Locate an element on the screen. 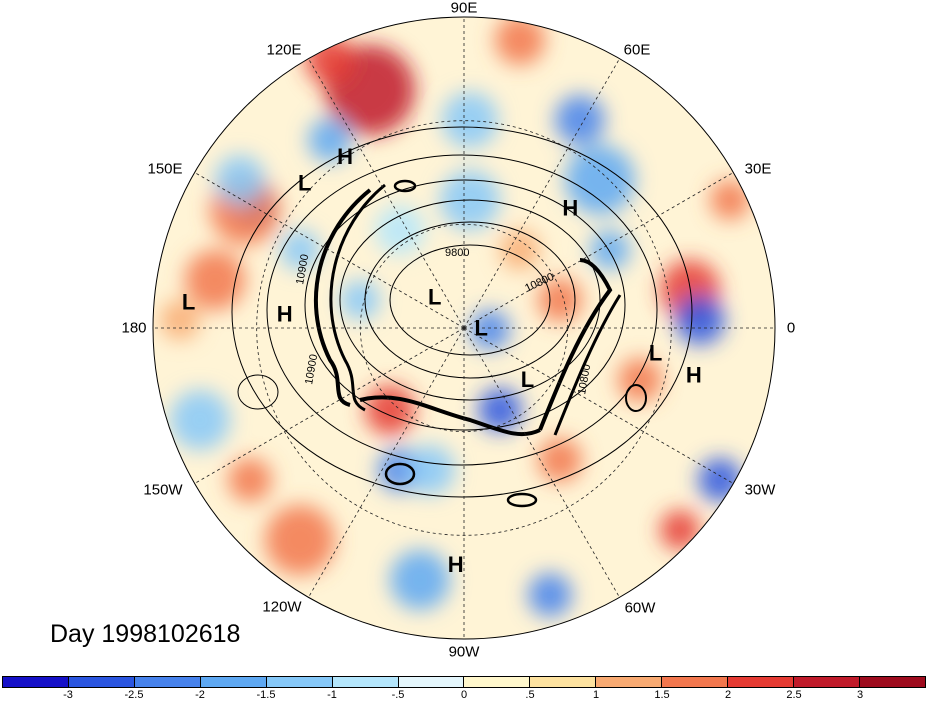  colorbar-tick-label: .5 is located at coordinates (530, 695).